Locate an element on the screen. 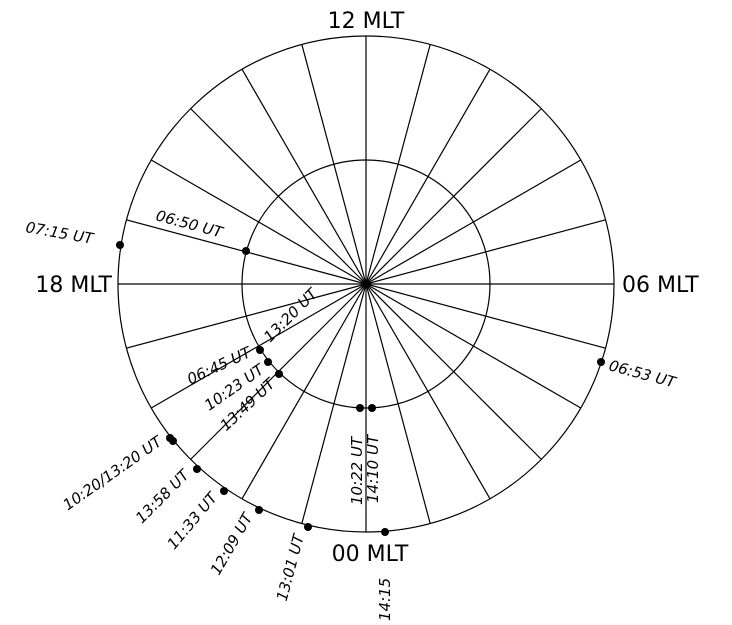 This screenshot has height=625, width=732. point-label: 14:10 UT is located at coordinates (373, 468).